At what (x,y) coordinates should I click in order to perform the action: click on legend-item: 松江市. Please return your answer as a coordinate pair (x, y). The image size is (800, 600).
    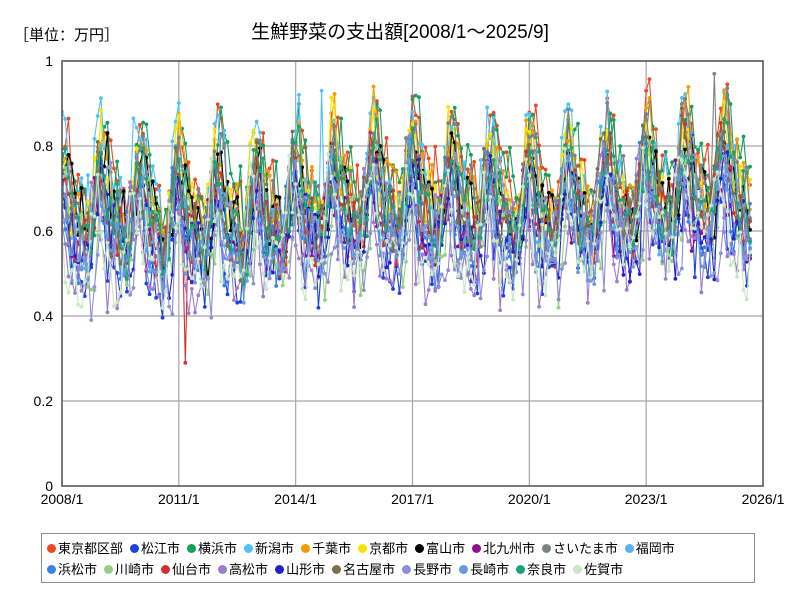
    Looking at the image, I should click on (155, 548).